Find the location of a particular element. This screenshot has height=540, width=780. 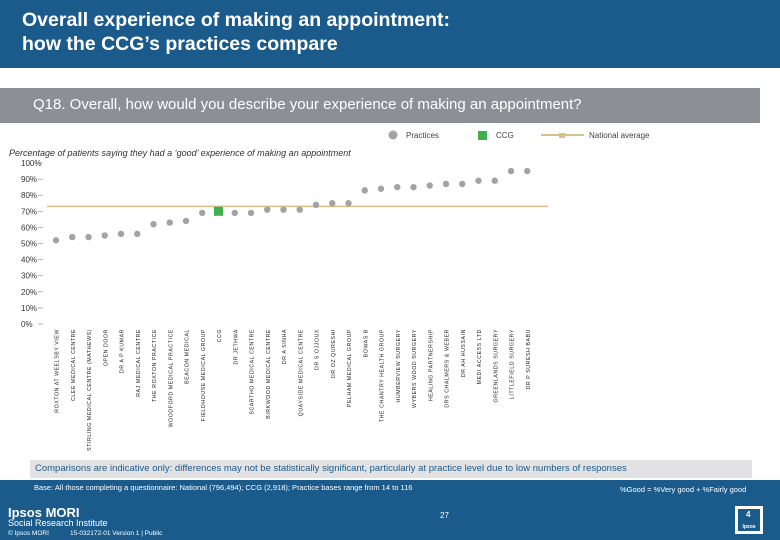

y-tick-label: 50% is located at coordinates (29, 244).